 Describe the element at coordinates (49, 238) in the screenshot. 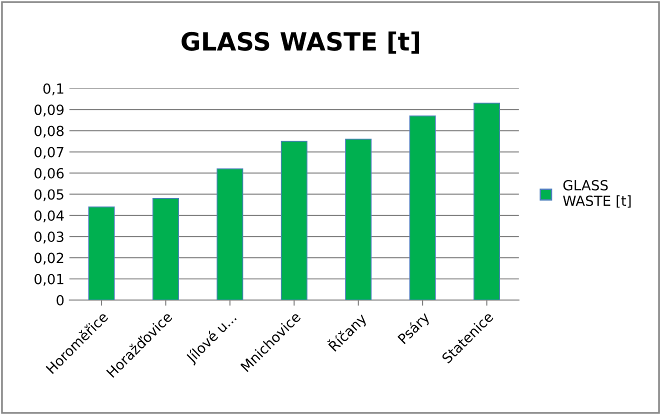

I see `y-tick-label: 0,03` at that location.